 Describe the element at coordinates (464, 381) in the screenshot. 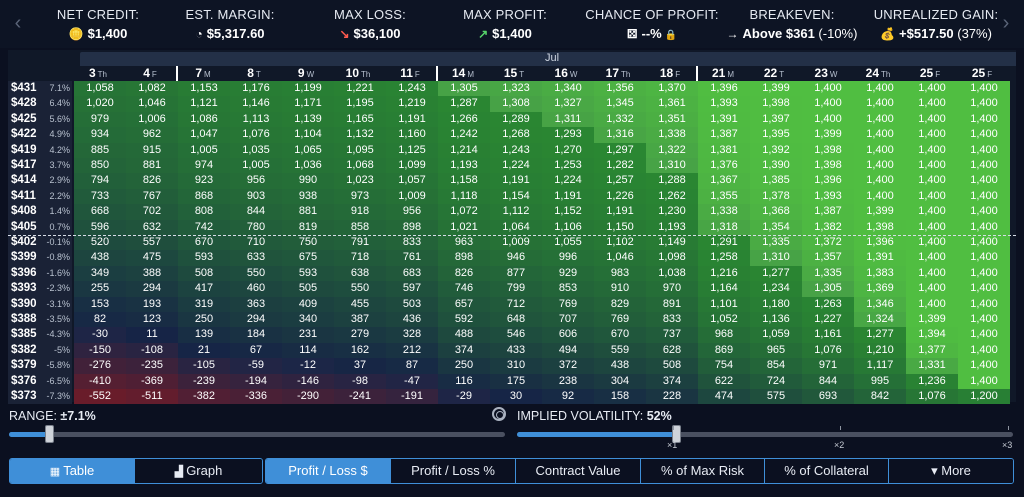

I see `table-cell: 116` at that location.